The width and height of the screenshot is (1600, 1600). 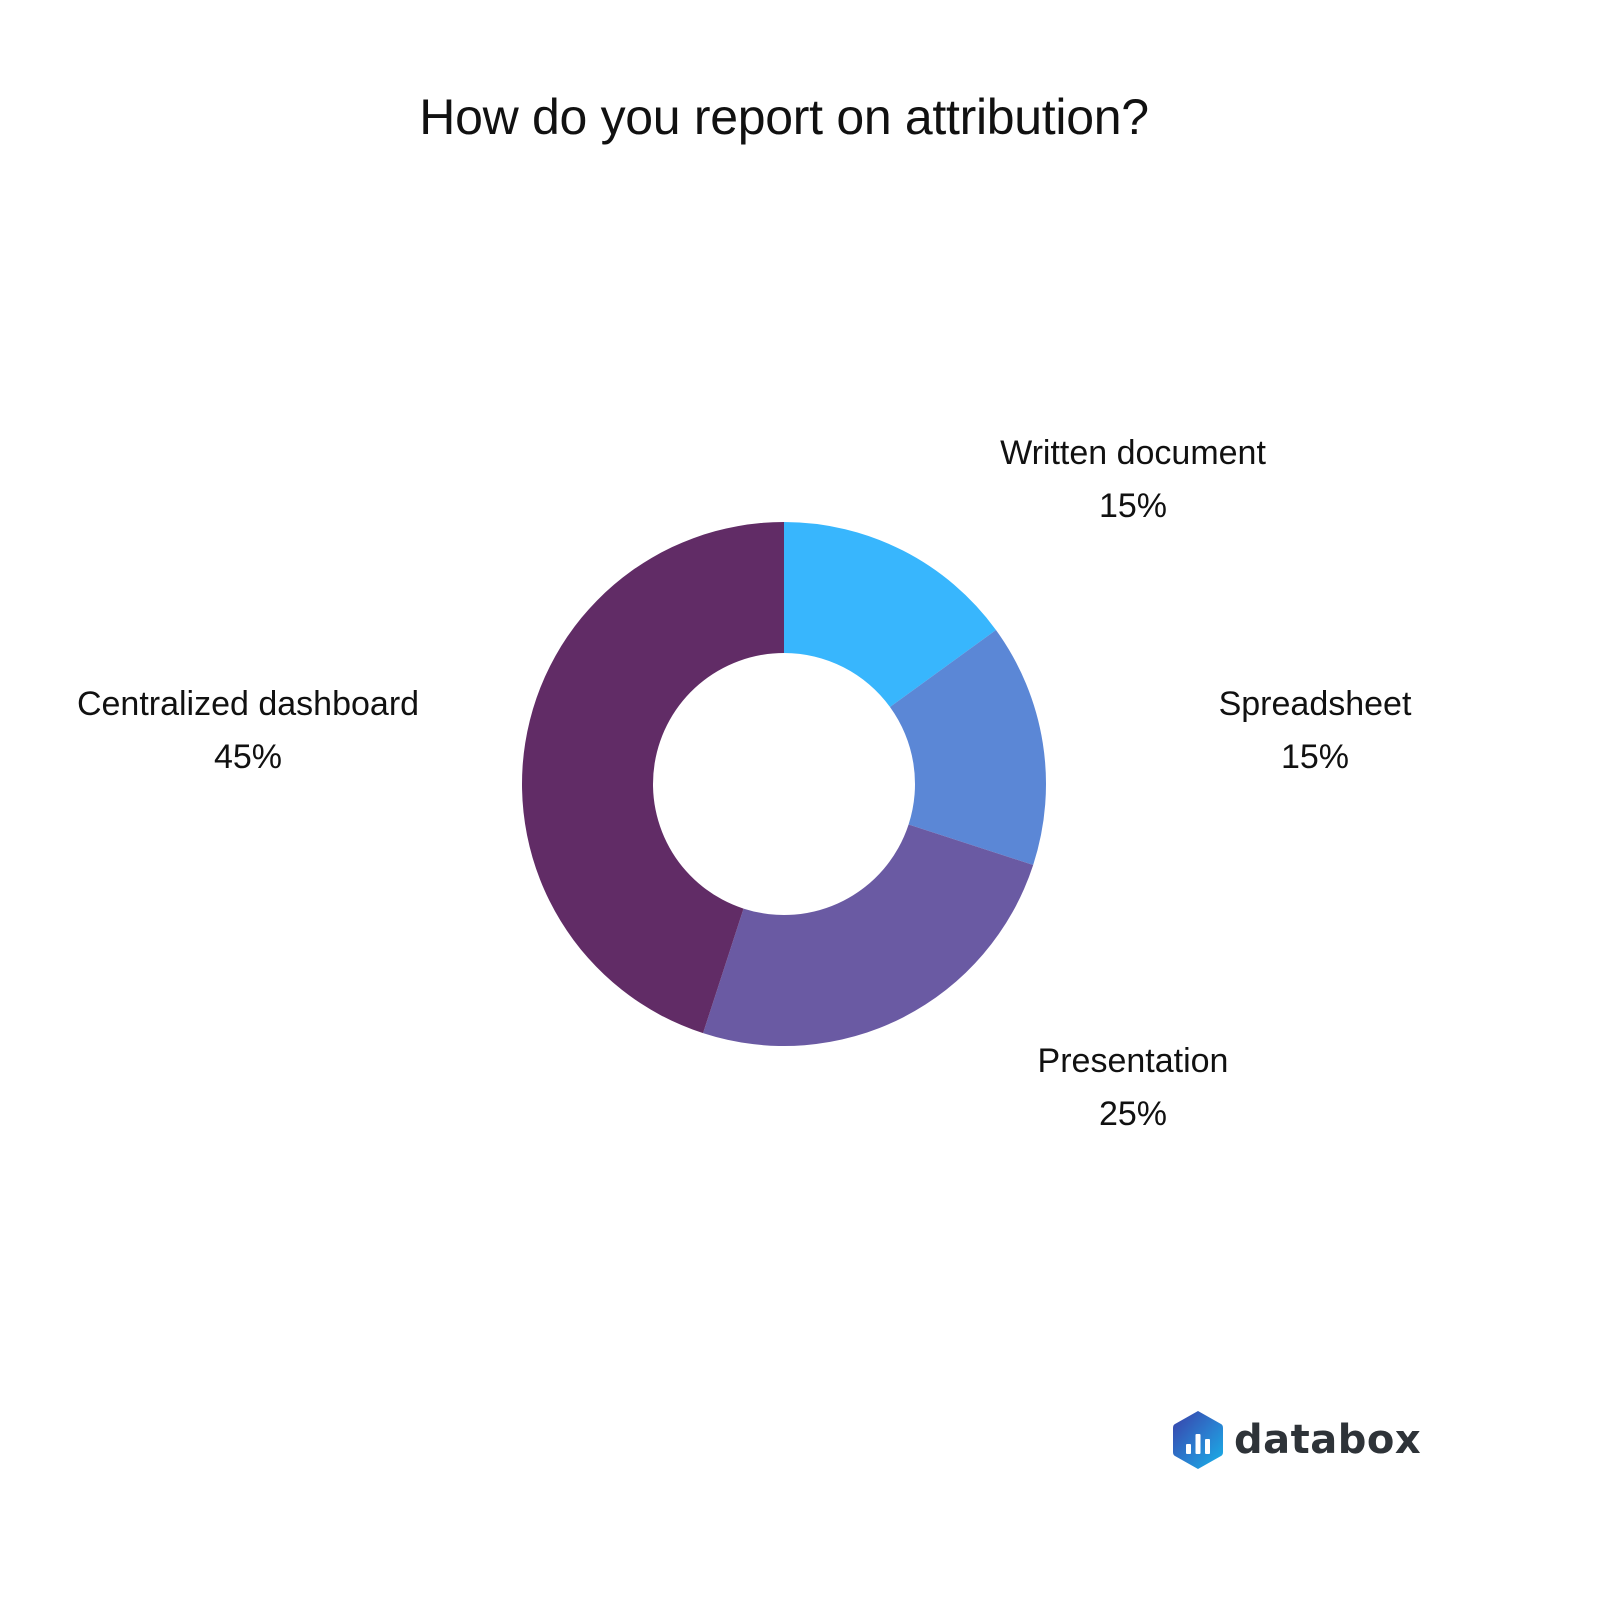 What do you see at coordinates (1315, 704) in the screenshot?
I see `label-name: Spreadsheet` at bounding box center [1315, 704].